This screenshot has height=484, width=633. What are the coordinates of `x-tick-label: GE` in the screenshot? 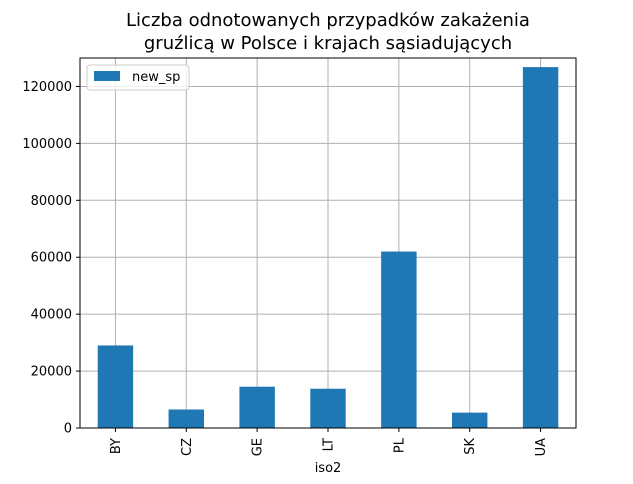 It's located at (258, 447).